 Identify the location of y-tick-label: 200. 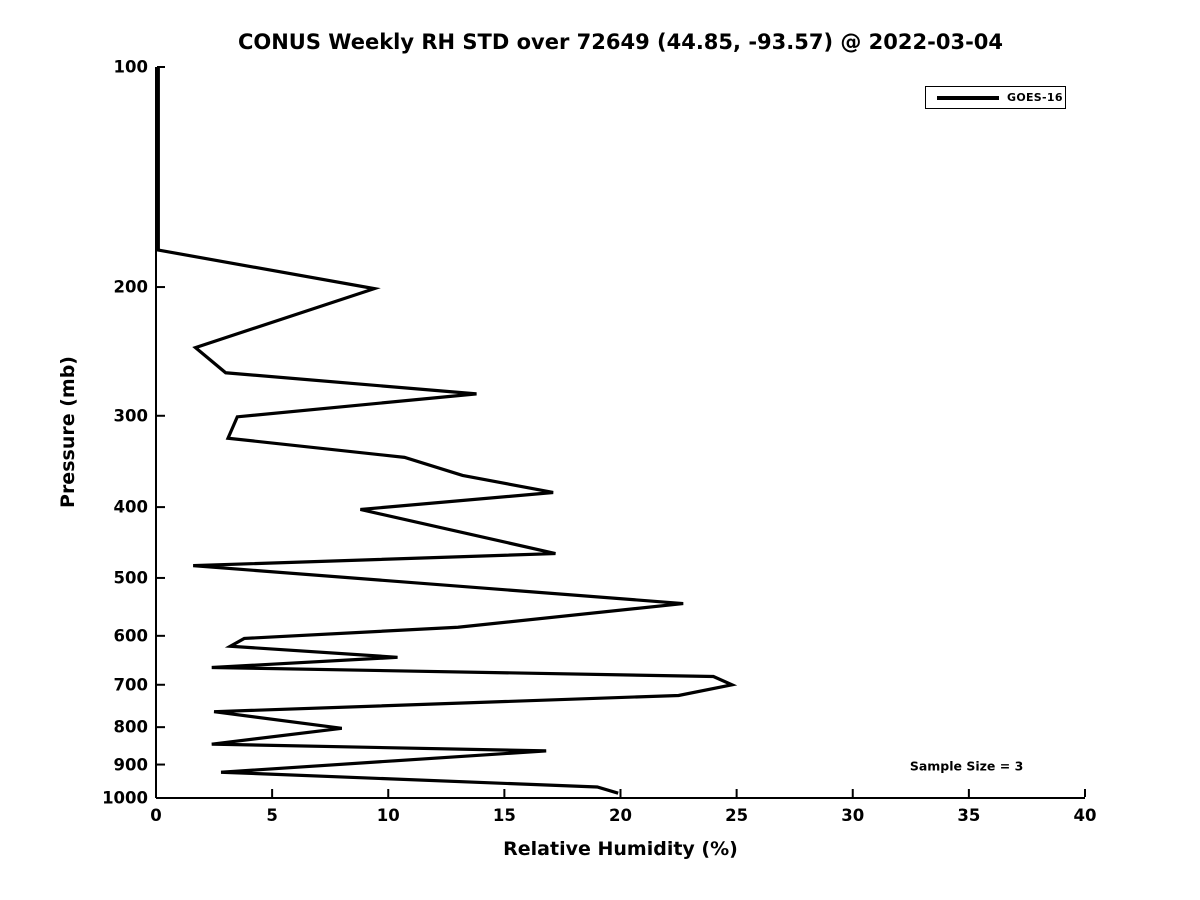
(130, 287).